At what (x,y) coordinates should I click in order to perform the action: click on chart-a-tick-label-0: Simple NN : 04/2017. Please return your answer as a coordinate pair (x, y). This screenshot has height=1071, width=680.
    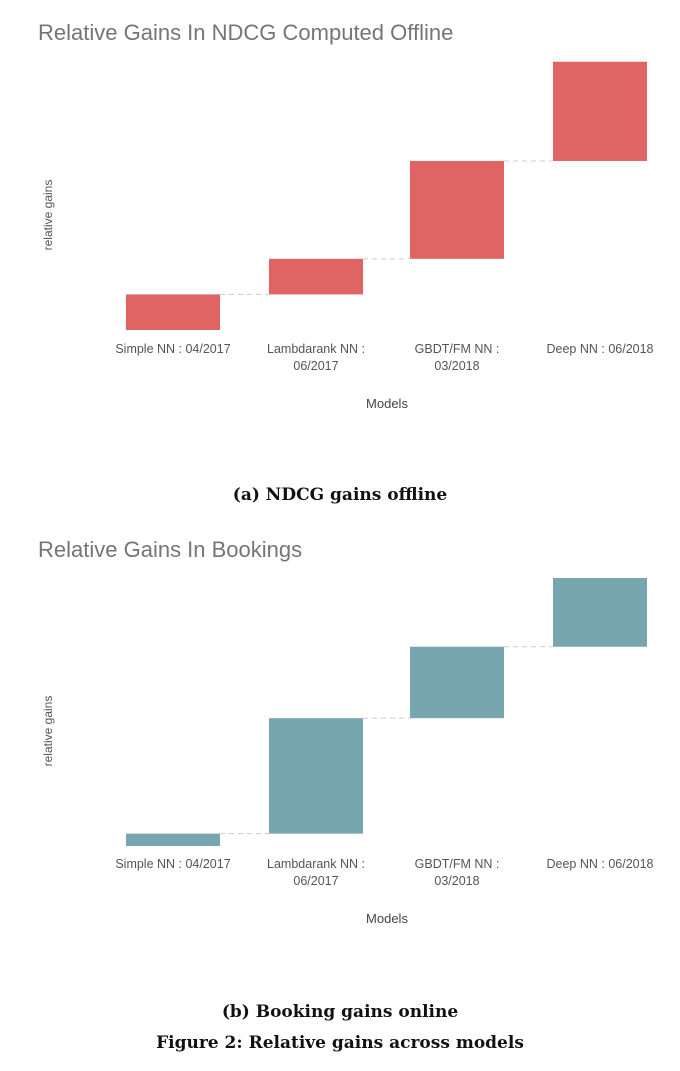
    Looking at the image, I should click on (172, 349).